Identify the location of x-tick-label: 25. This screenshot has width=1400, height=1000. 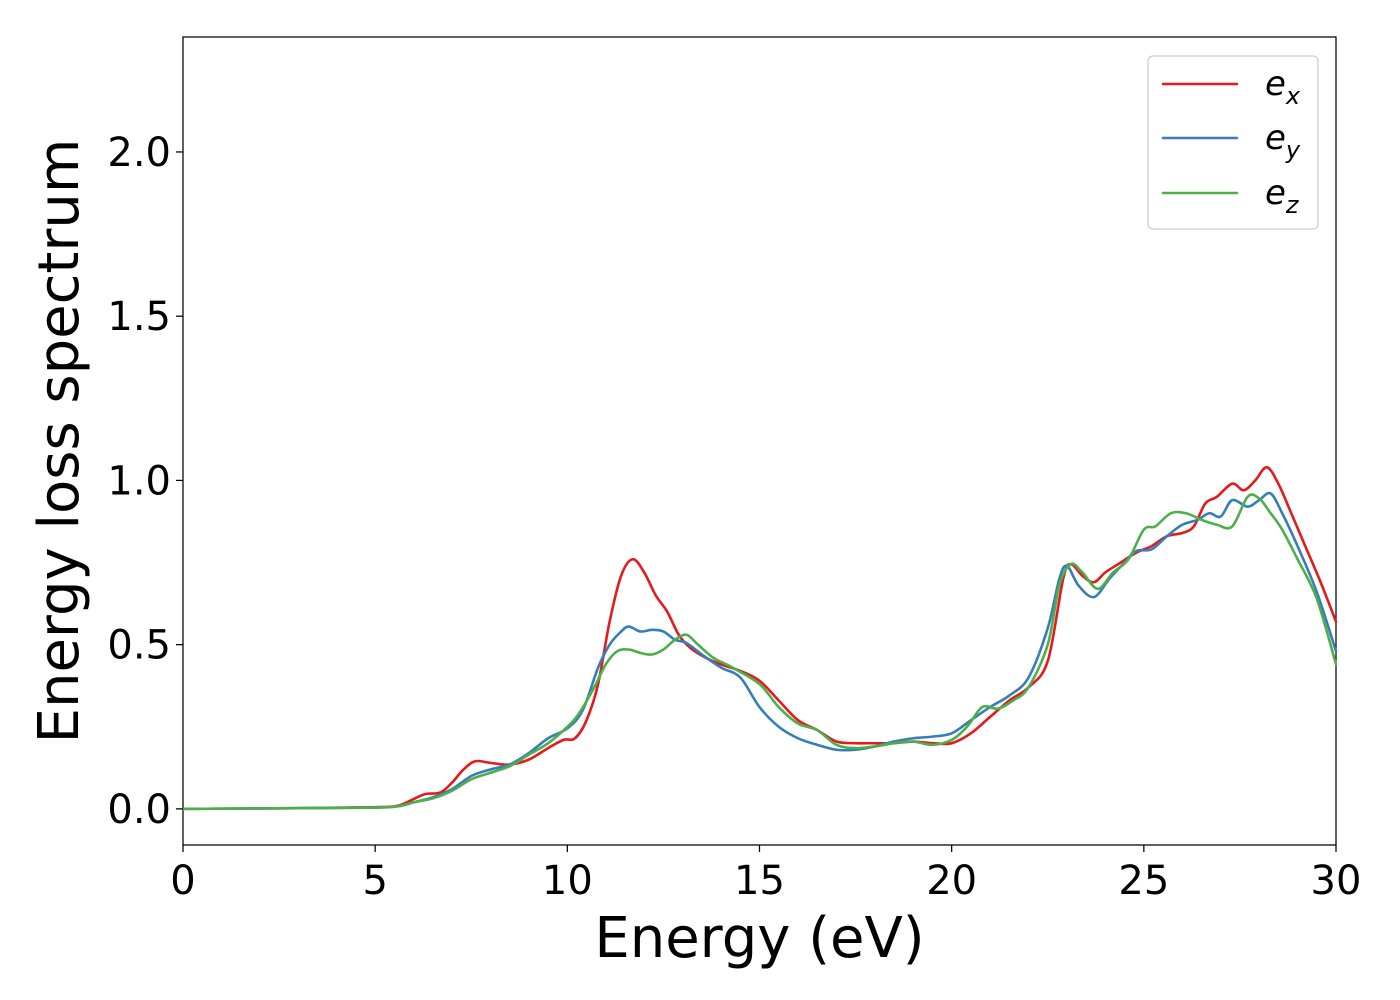
(1143, 881).